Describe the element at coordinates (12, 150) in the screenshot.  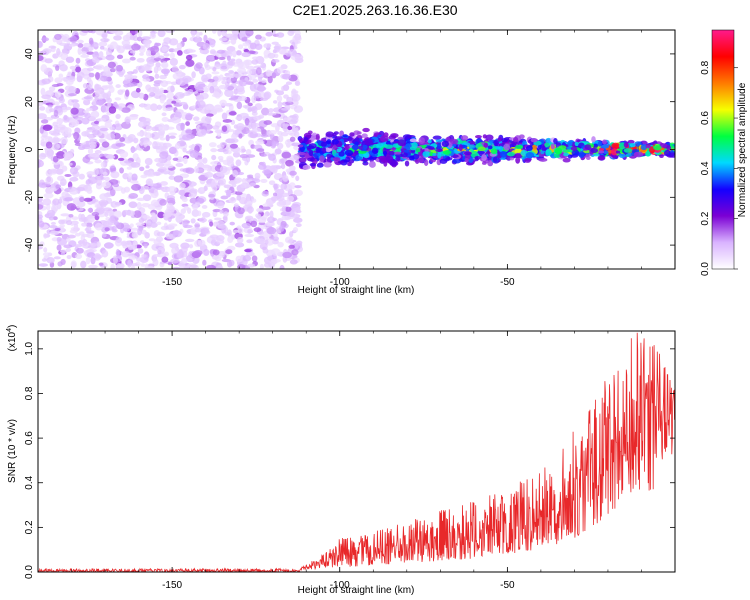
I see `spectrogram-ylabel: Frequency (Hz)` at that location.